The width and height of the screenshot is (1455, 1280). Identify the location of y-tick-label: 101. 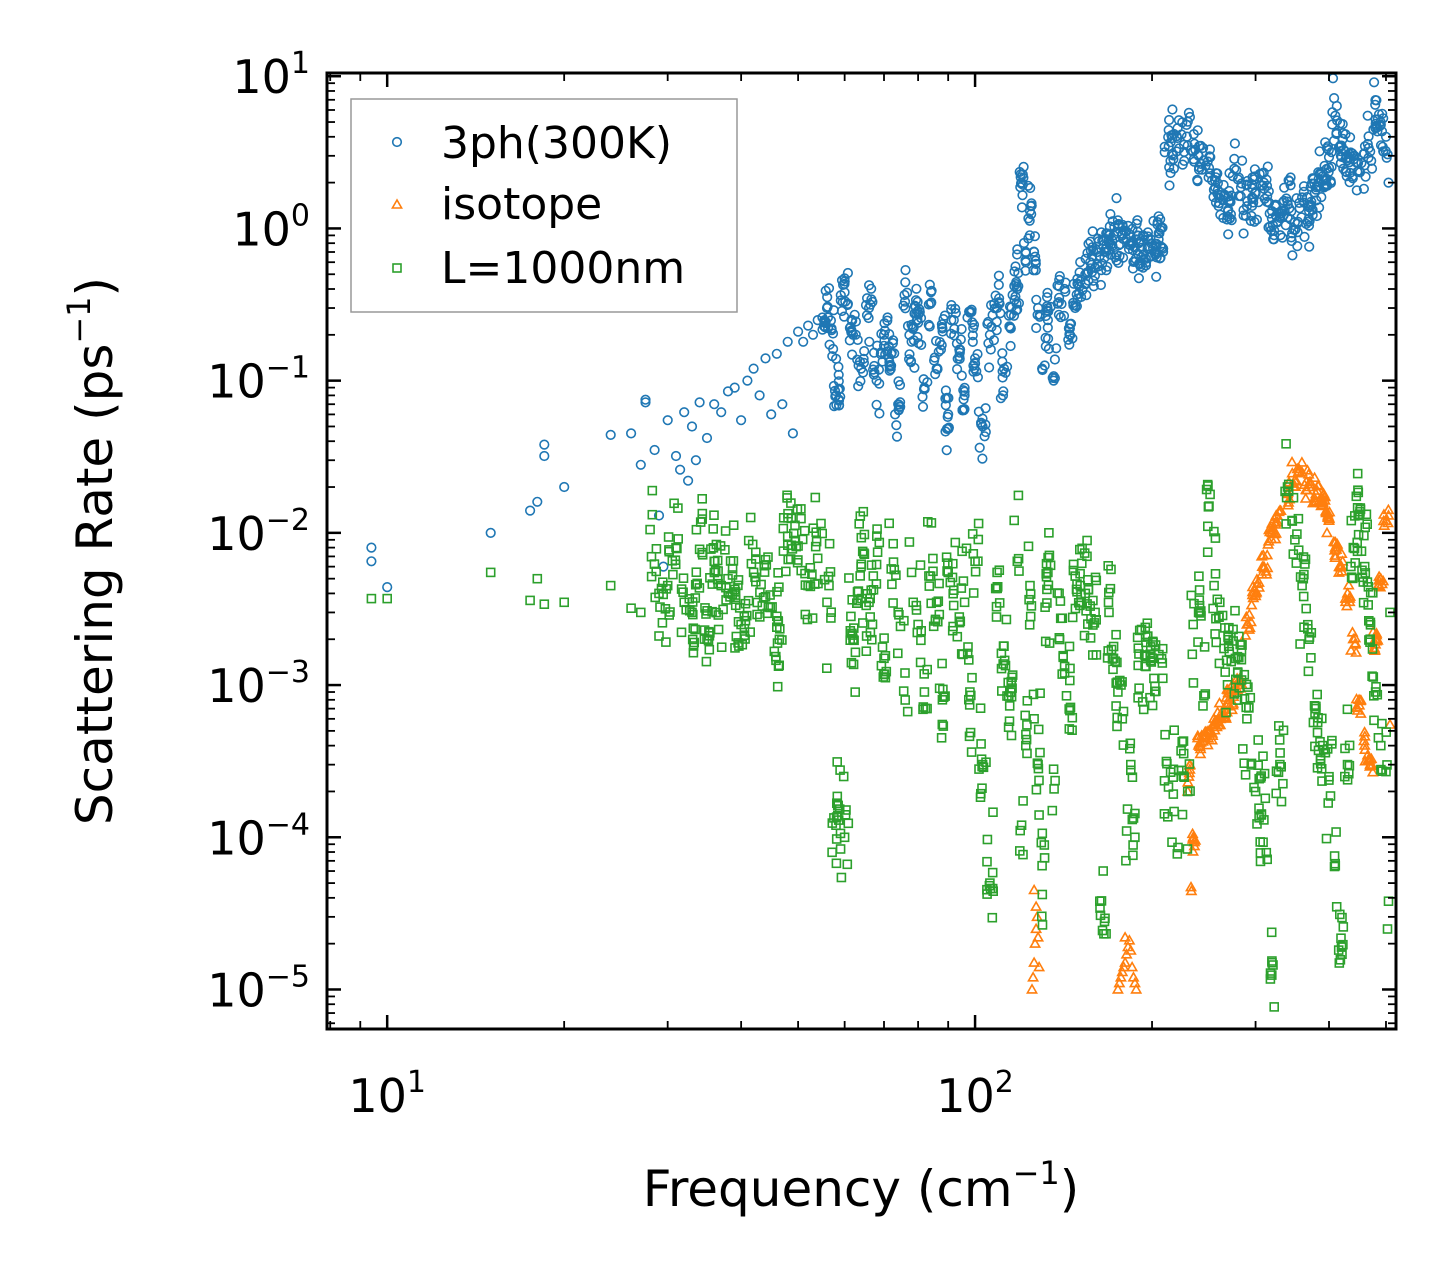
(271, 75).